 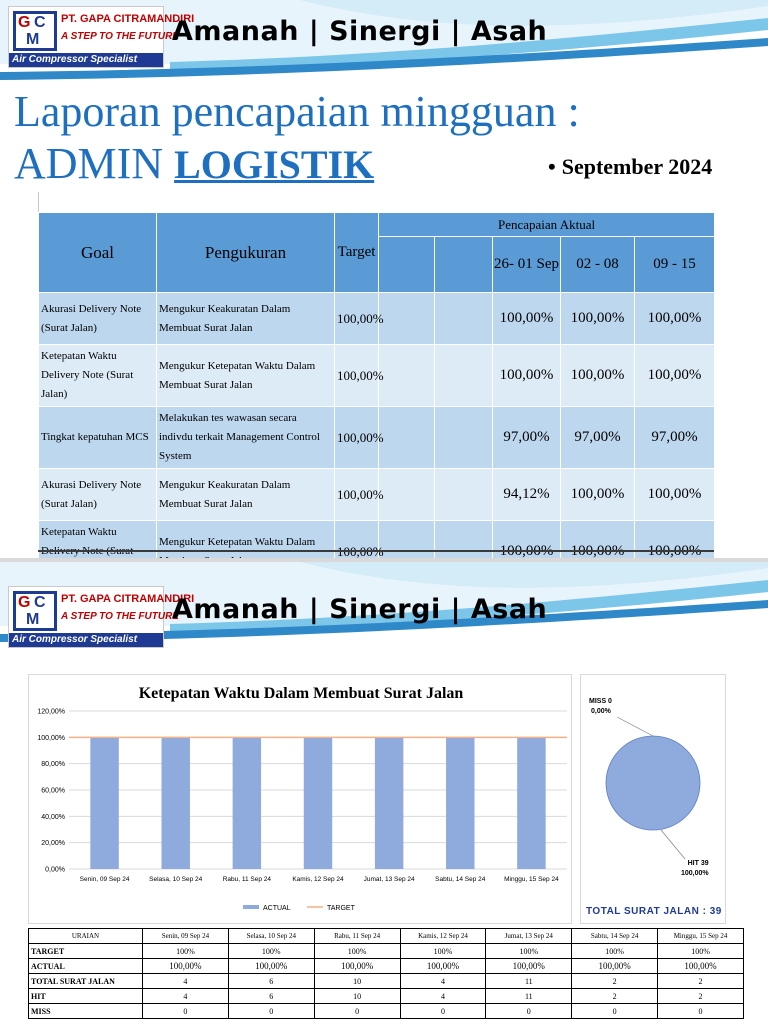 What do you see at coordinates (251, 907) in the screenshot?
I see `legend-actual-swatch` at bounding box center [251, 907].